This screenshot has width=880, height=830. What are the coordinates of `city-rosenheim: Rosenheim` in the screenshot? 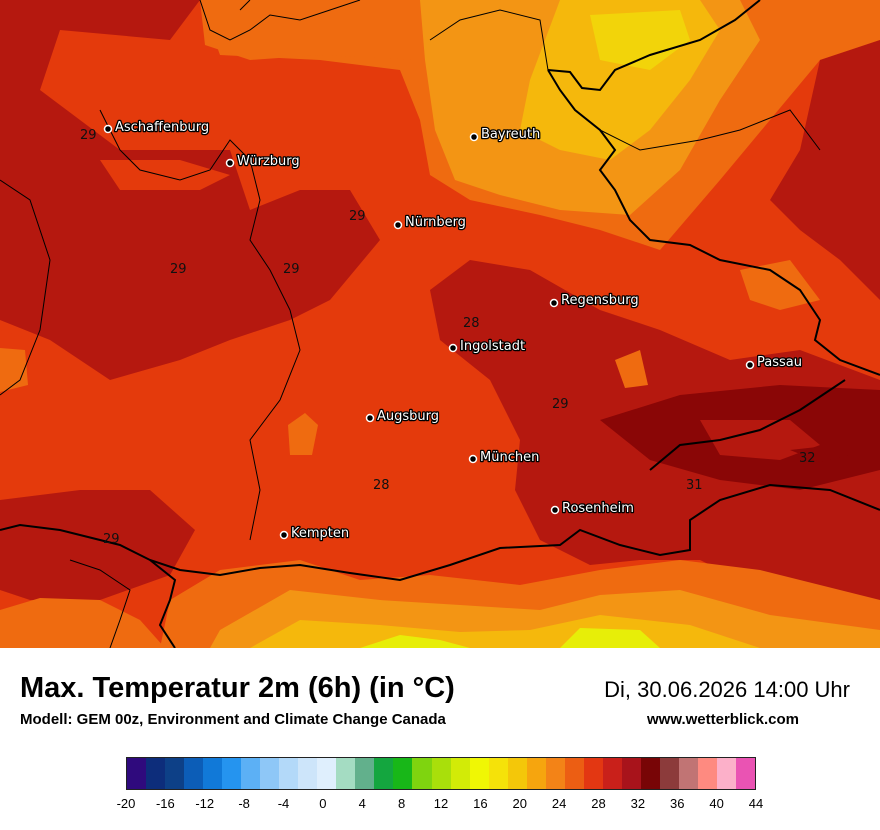 It's located at (592, 508).